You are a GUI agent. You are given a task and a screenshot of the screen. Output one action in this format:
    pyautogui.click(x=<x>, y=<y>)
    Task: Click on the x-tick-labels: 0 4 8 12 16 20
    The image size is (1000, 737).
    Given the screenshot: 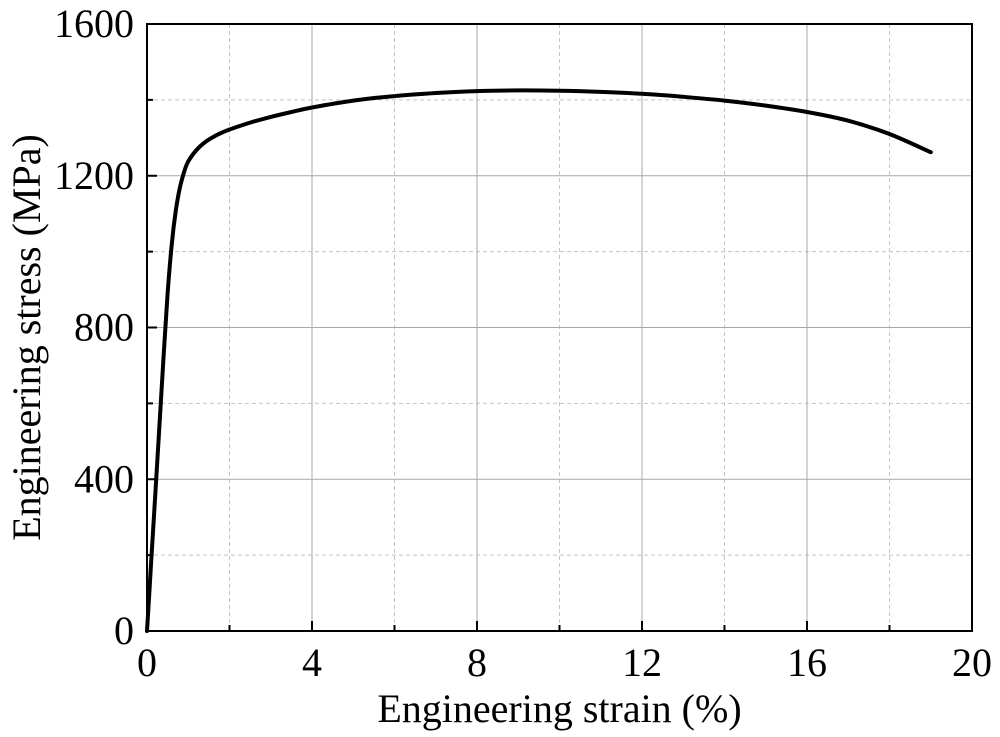 What is the action you would take?
    pyautogui.click(x=564, y=662)
    